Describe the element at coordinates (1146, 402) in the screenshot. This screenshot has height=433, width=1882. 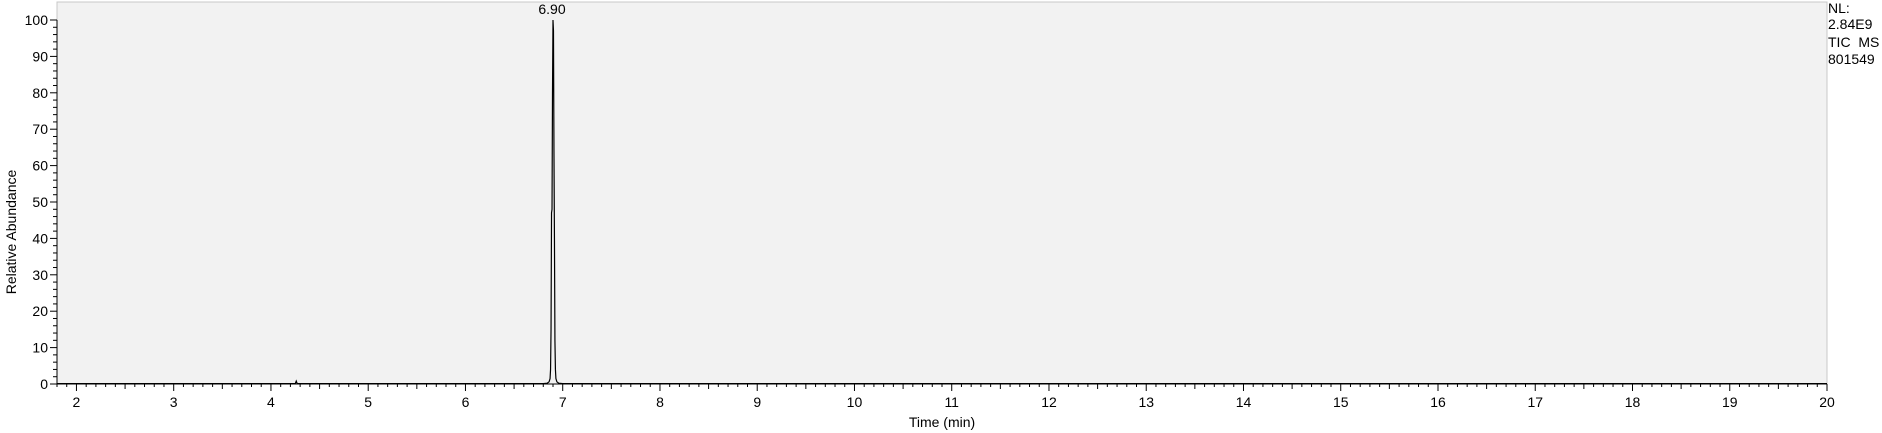
I see `x-tick-label: 13` at that location.